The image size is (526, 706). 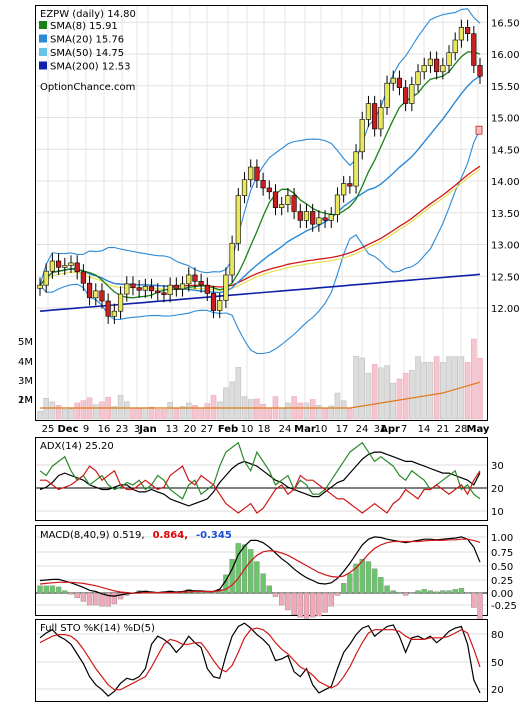 I want to click on date-tick-label: Mar, so click(x=305, y=429).